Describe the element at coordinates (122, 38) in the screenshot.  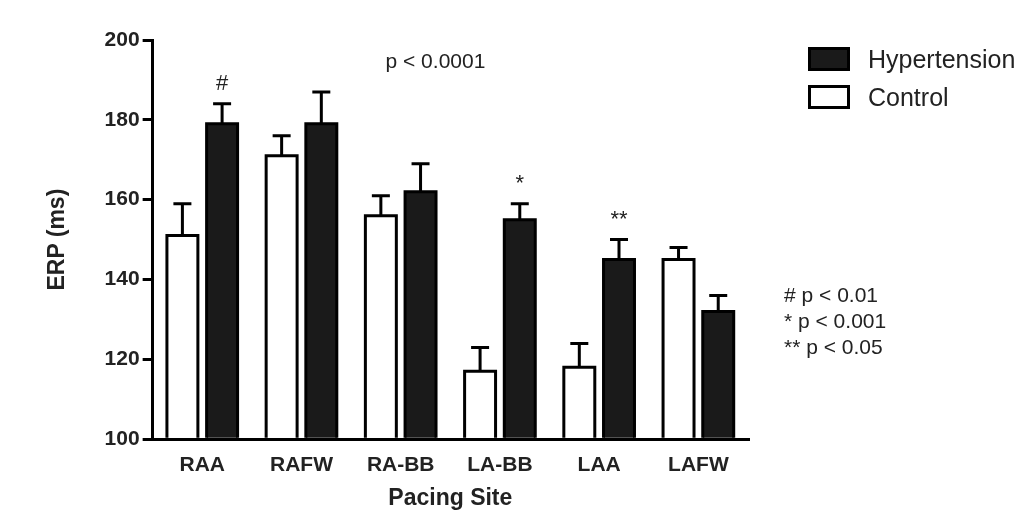
I see `y-tick-label: 200` at that location.